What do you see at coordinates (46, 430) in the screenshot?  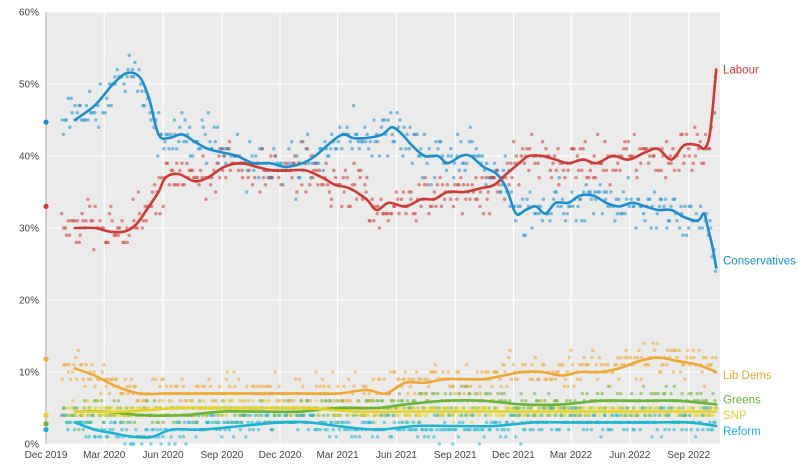 I see `election-result-dot` at bounding box center [46, 430].